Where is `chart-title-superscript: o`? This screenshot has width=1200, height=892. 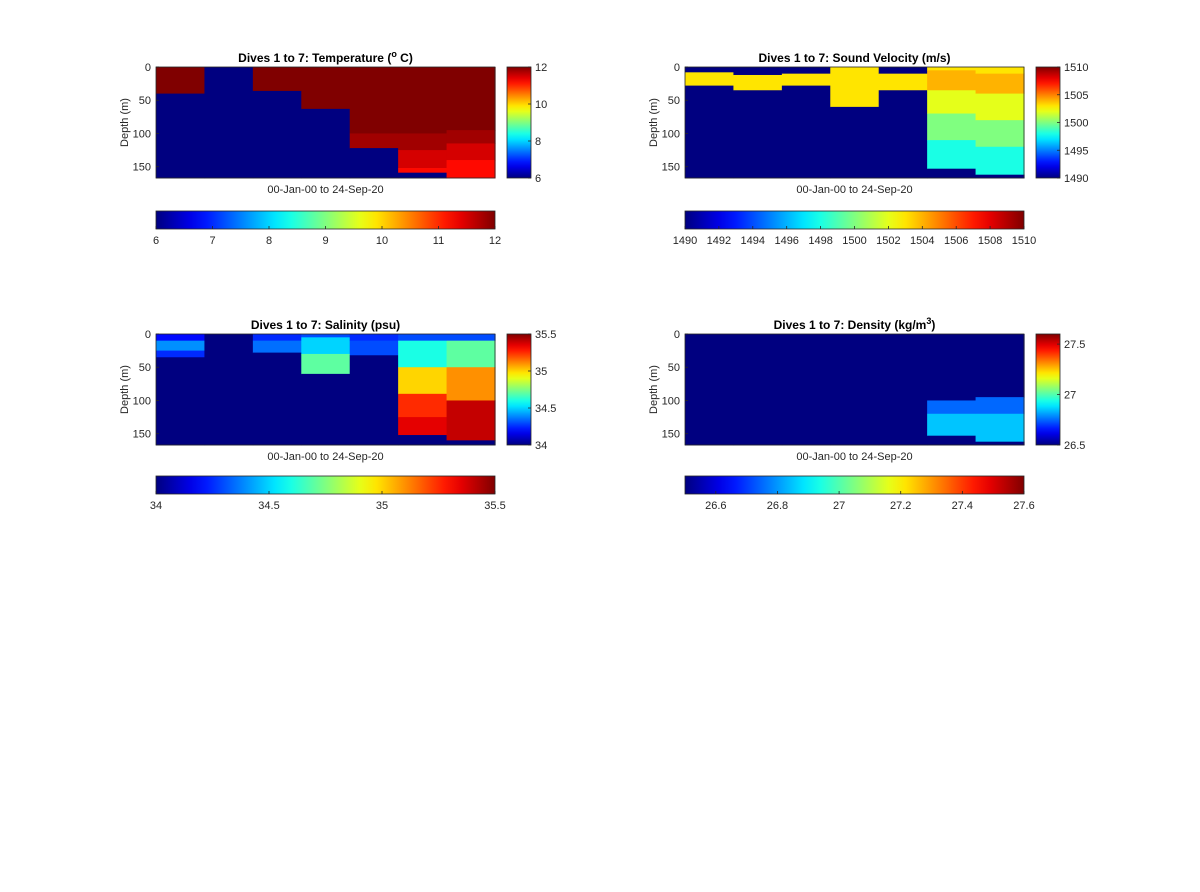
chart-title-superscript: o is located at coordinates (394, 54).